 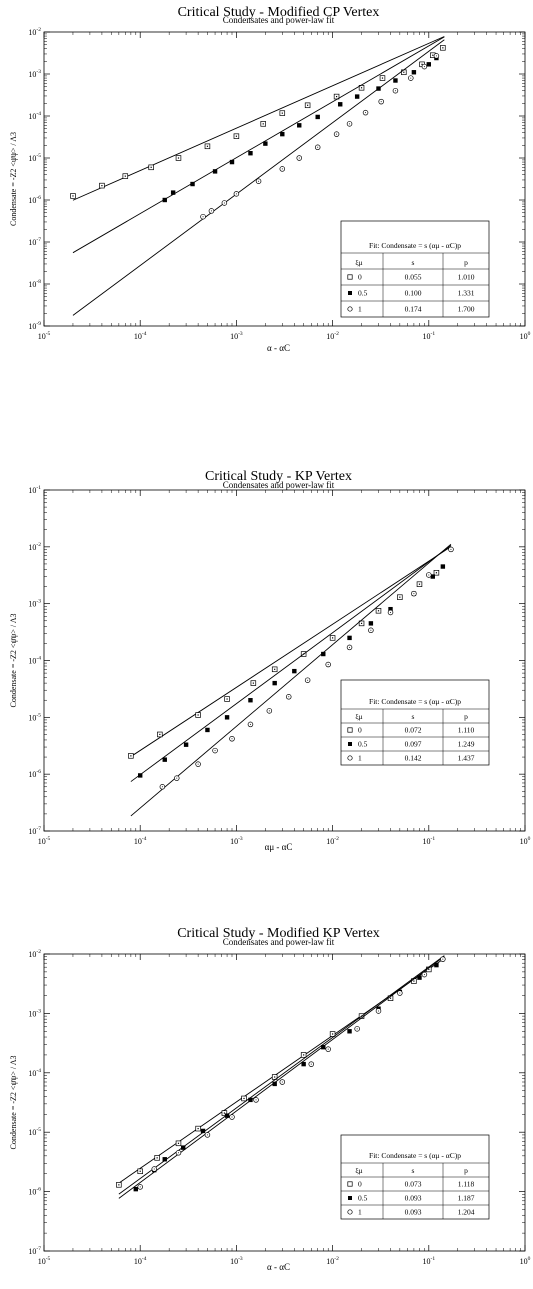 What do you see at coordinates (34, 490) in the screenshot?
I see `y-tick-label: 10⁻¹` at bounding box center [34, 490].